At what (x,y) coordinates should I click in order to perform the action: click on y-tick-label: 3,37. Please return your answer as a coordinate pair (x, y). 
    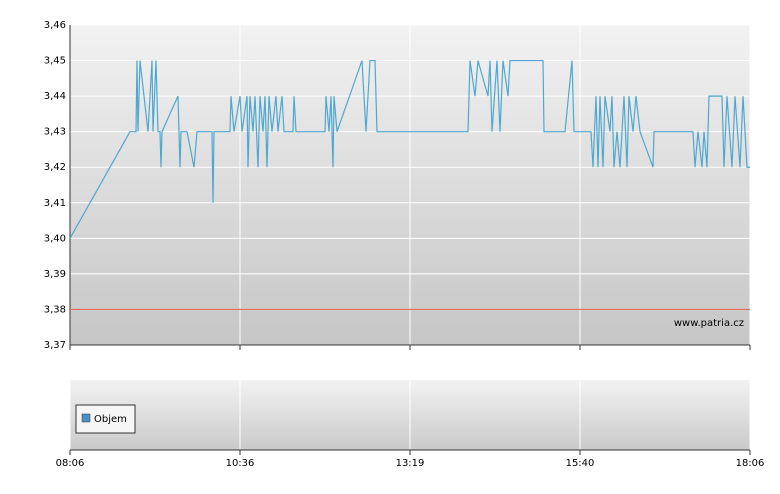
    Looking at the image, I should click on (55, 345).